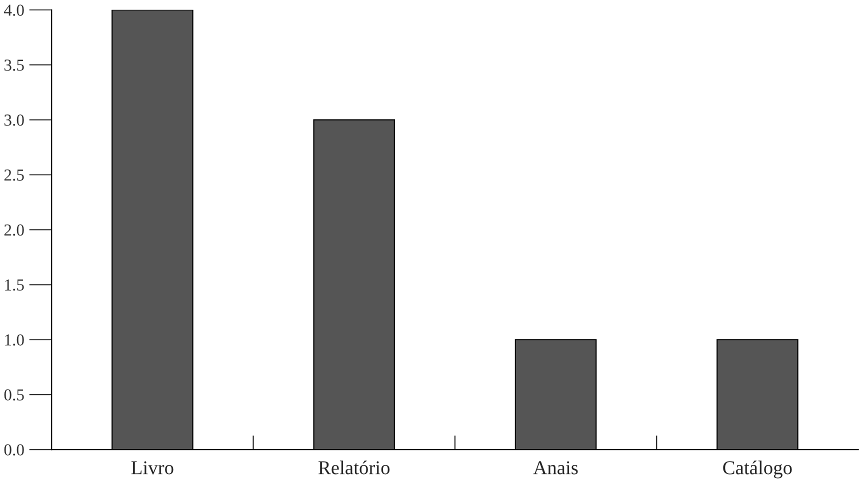 This screenshot has width=860, height=494. What do you see at coordinates (555, 467) in the screenshot?
I see `x-tick-label: Anais` at bounding box center [555, 467].